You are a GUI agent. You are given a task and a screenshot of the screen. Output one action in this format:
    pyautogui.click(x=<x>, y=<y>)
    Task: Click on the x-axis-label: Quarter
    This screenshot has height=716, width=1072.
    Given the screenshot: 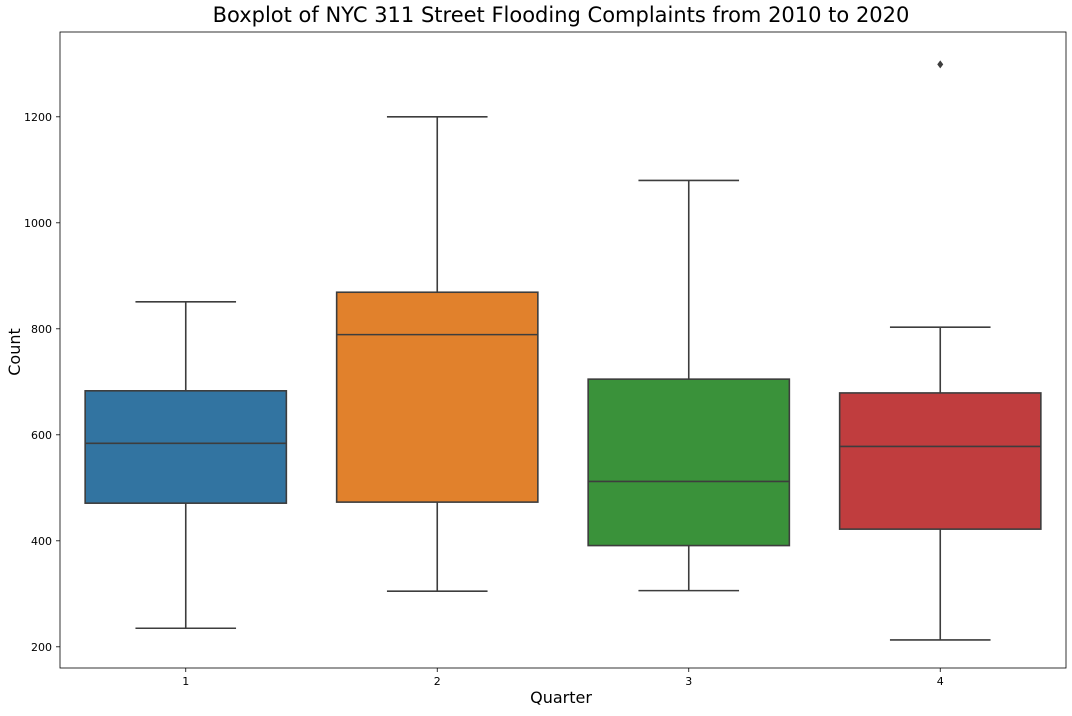 What is the action you would take?
    pyautogui.click(x=561, y=697)
    